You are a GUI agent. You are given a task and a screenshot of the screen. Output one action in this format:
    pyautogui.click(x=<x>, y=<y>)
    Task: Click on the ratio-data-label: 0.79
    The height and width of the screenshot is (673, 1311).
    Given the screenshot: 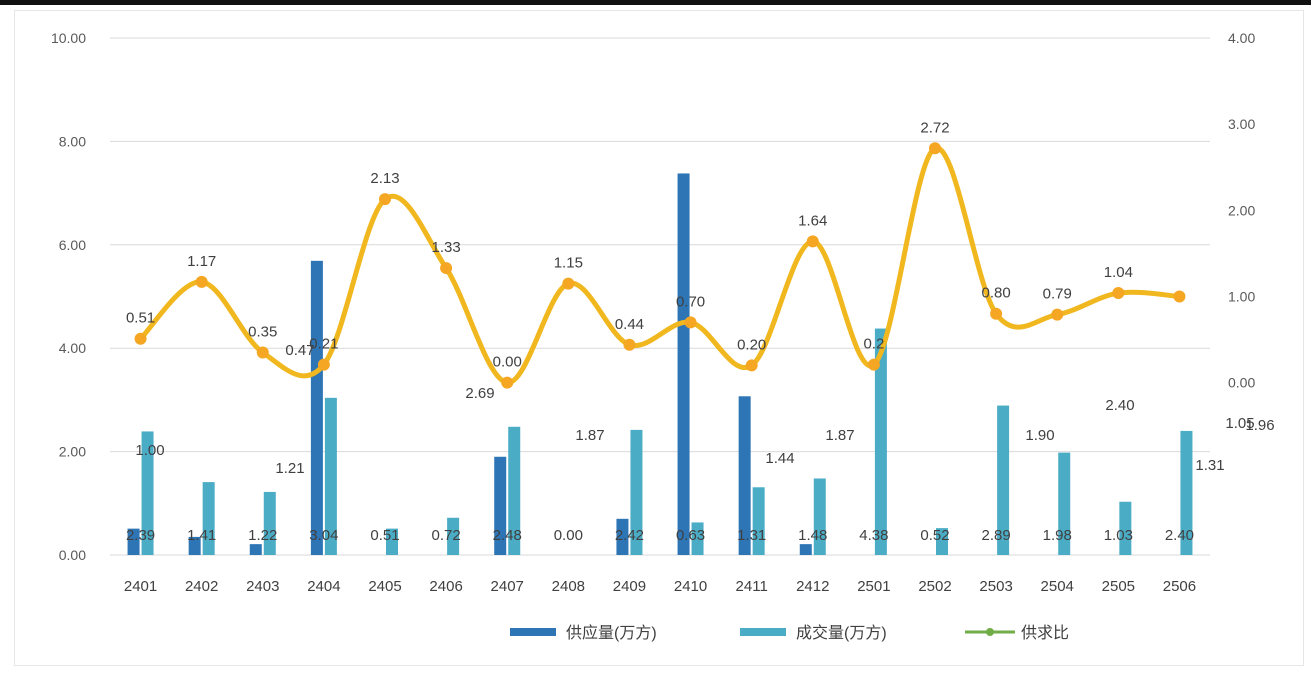 What is the action you would take?
    pyautogui.click(x=1057, y=294)
    